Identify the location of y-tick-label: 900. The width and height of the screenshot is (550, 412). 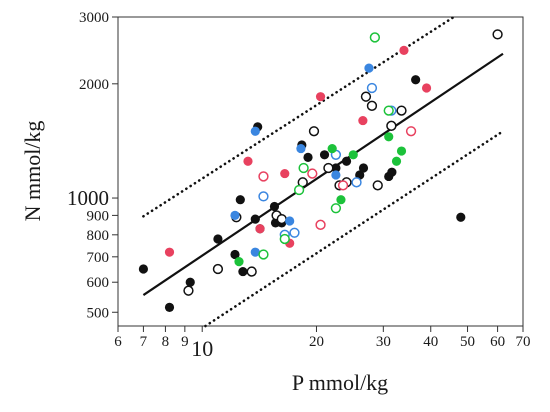
(98, 216).